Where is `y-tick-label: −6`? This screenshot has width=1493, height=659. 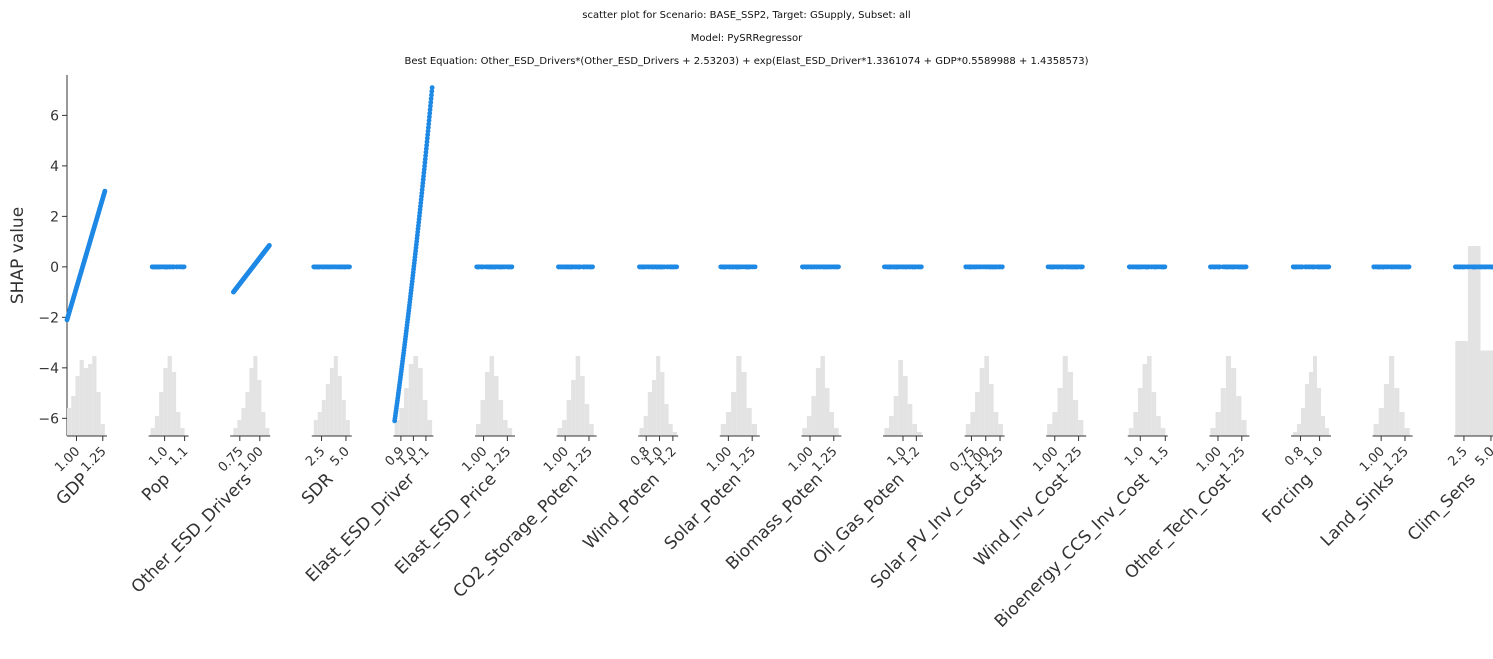 y-tick-label: −6 is located at coordinates (48, 419).